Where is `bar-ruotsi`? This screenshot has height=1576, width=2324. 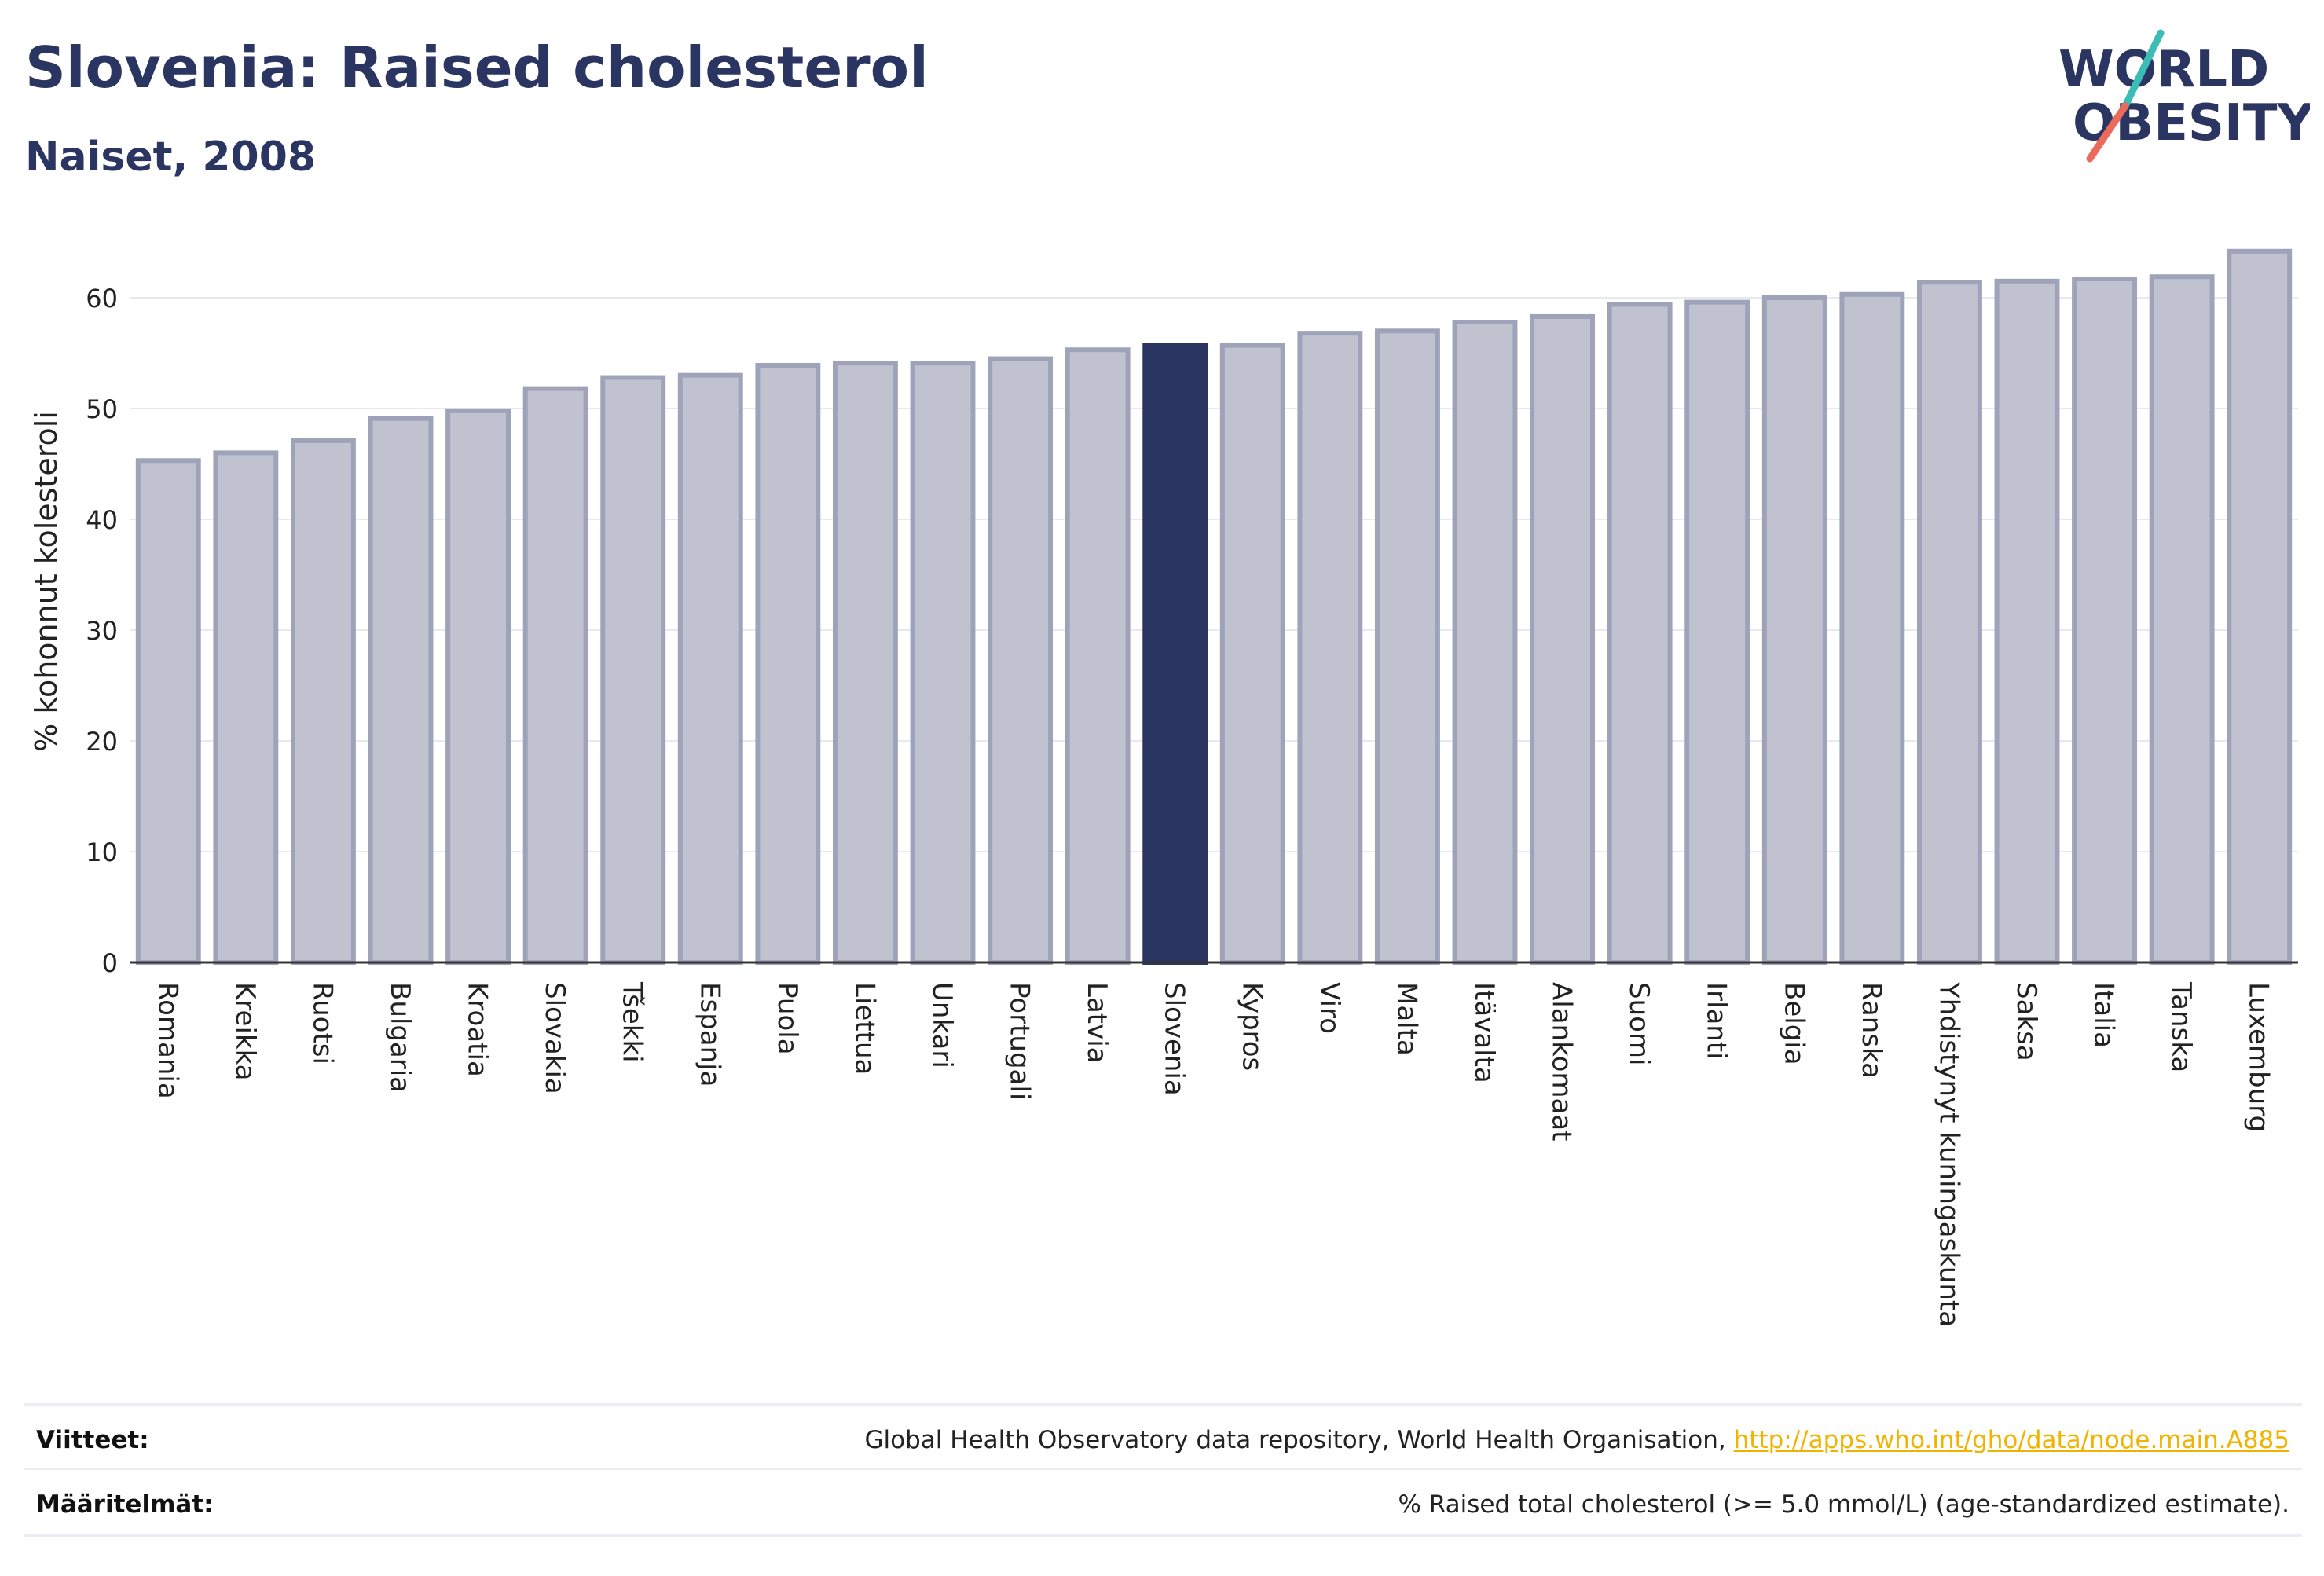
bar-ruotsi is located at coordinates (323, 701).